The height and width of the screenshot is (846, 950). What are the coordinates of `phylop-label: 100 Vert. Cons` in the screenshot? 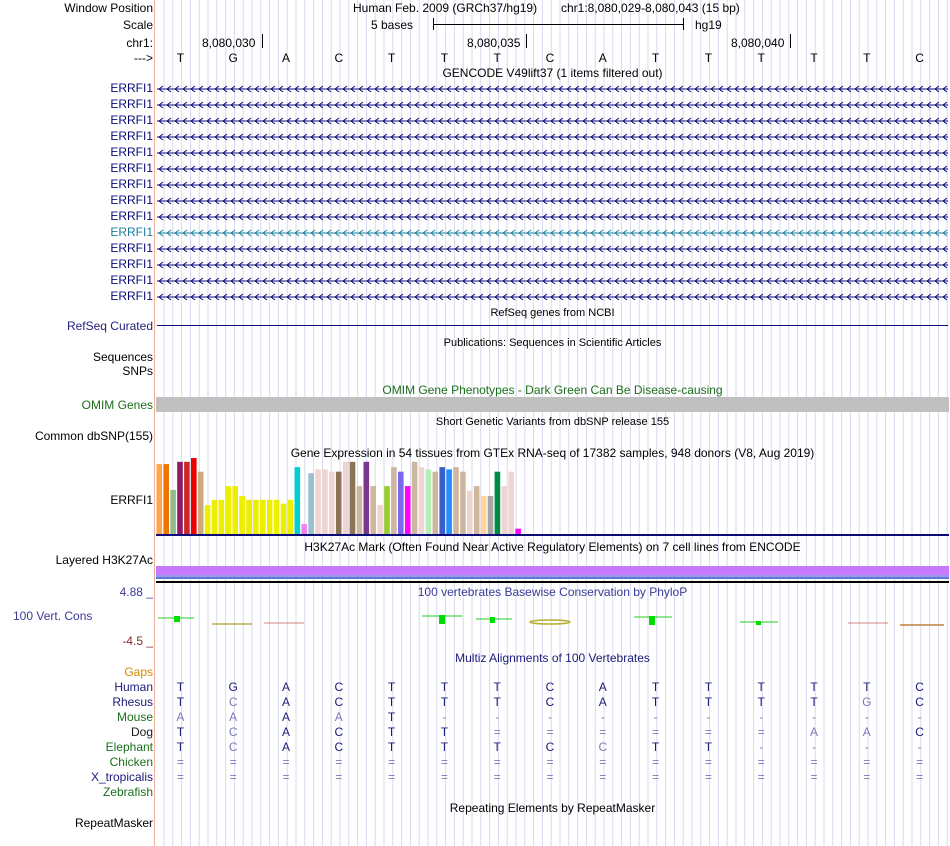 It's located at (53, 616).